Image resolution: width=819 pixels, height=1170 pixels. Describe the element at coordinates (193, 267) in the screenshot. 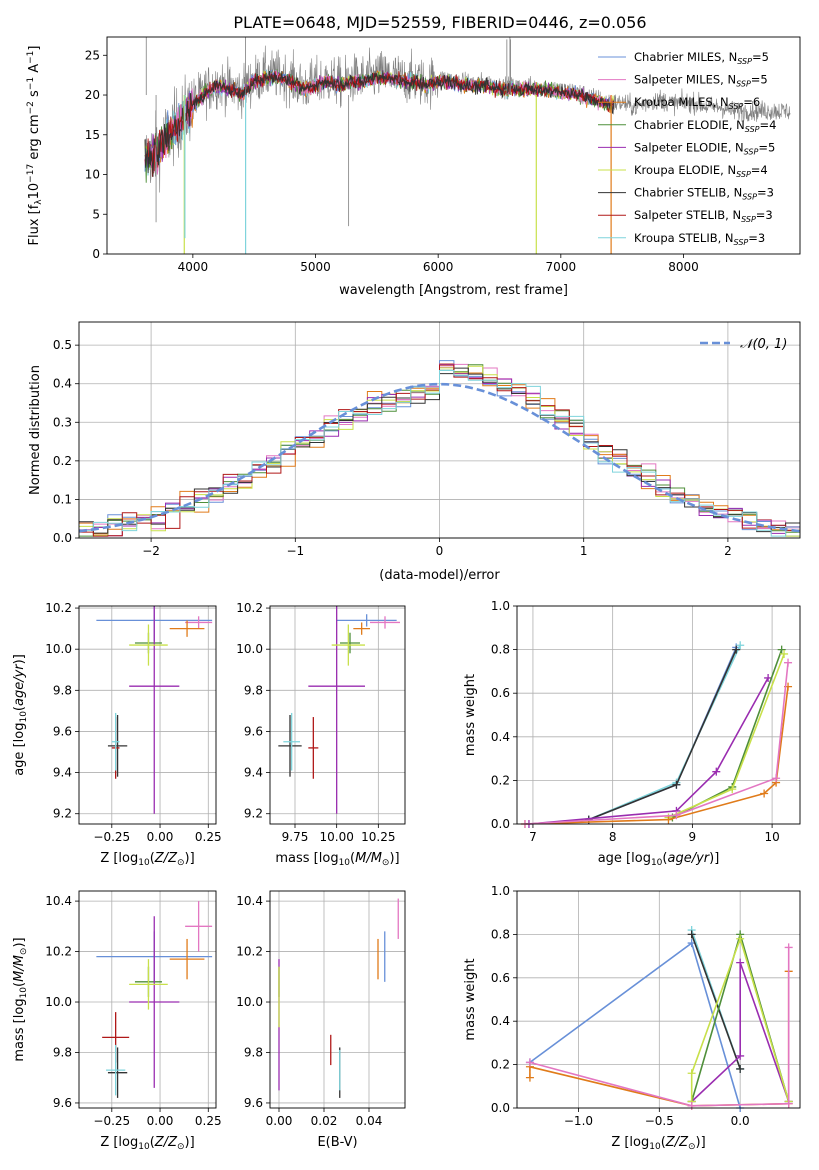

I see `x-tick-label: 4000` at that location.